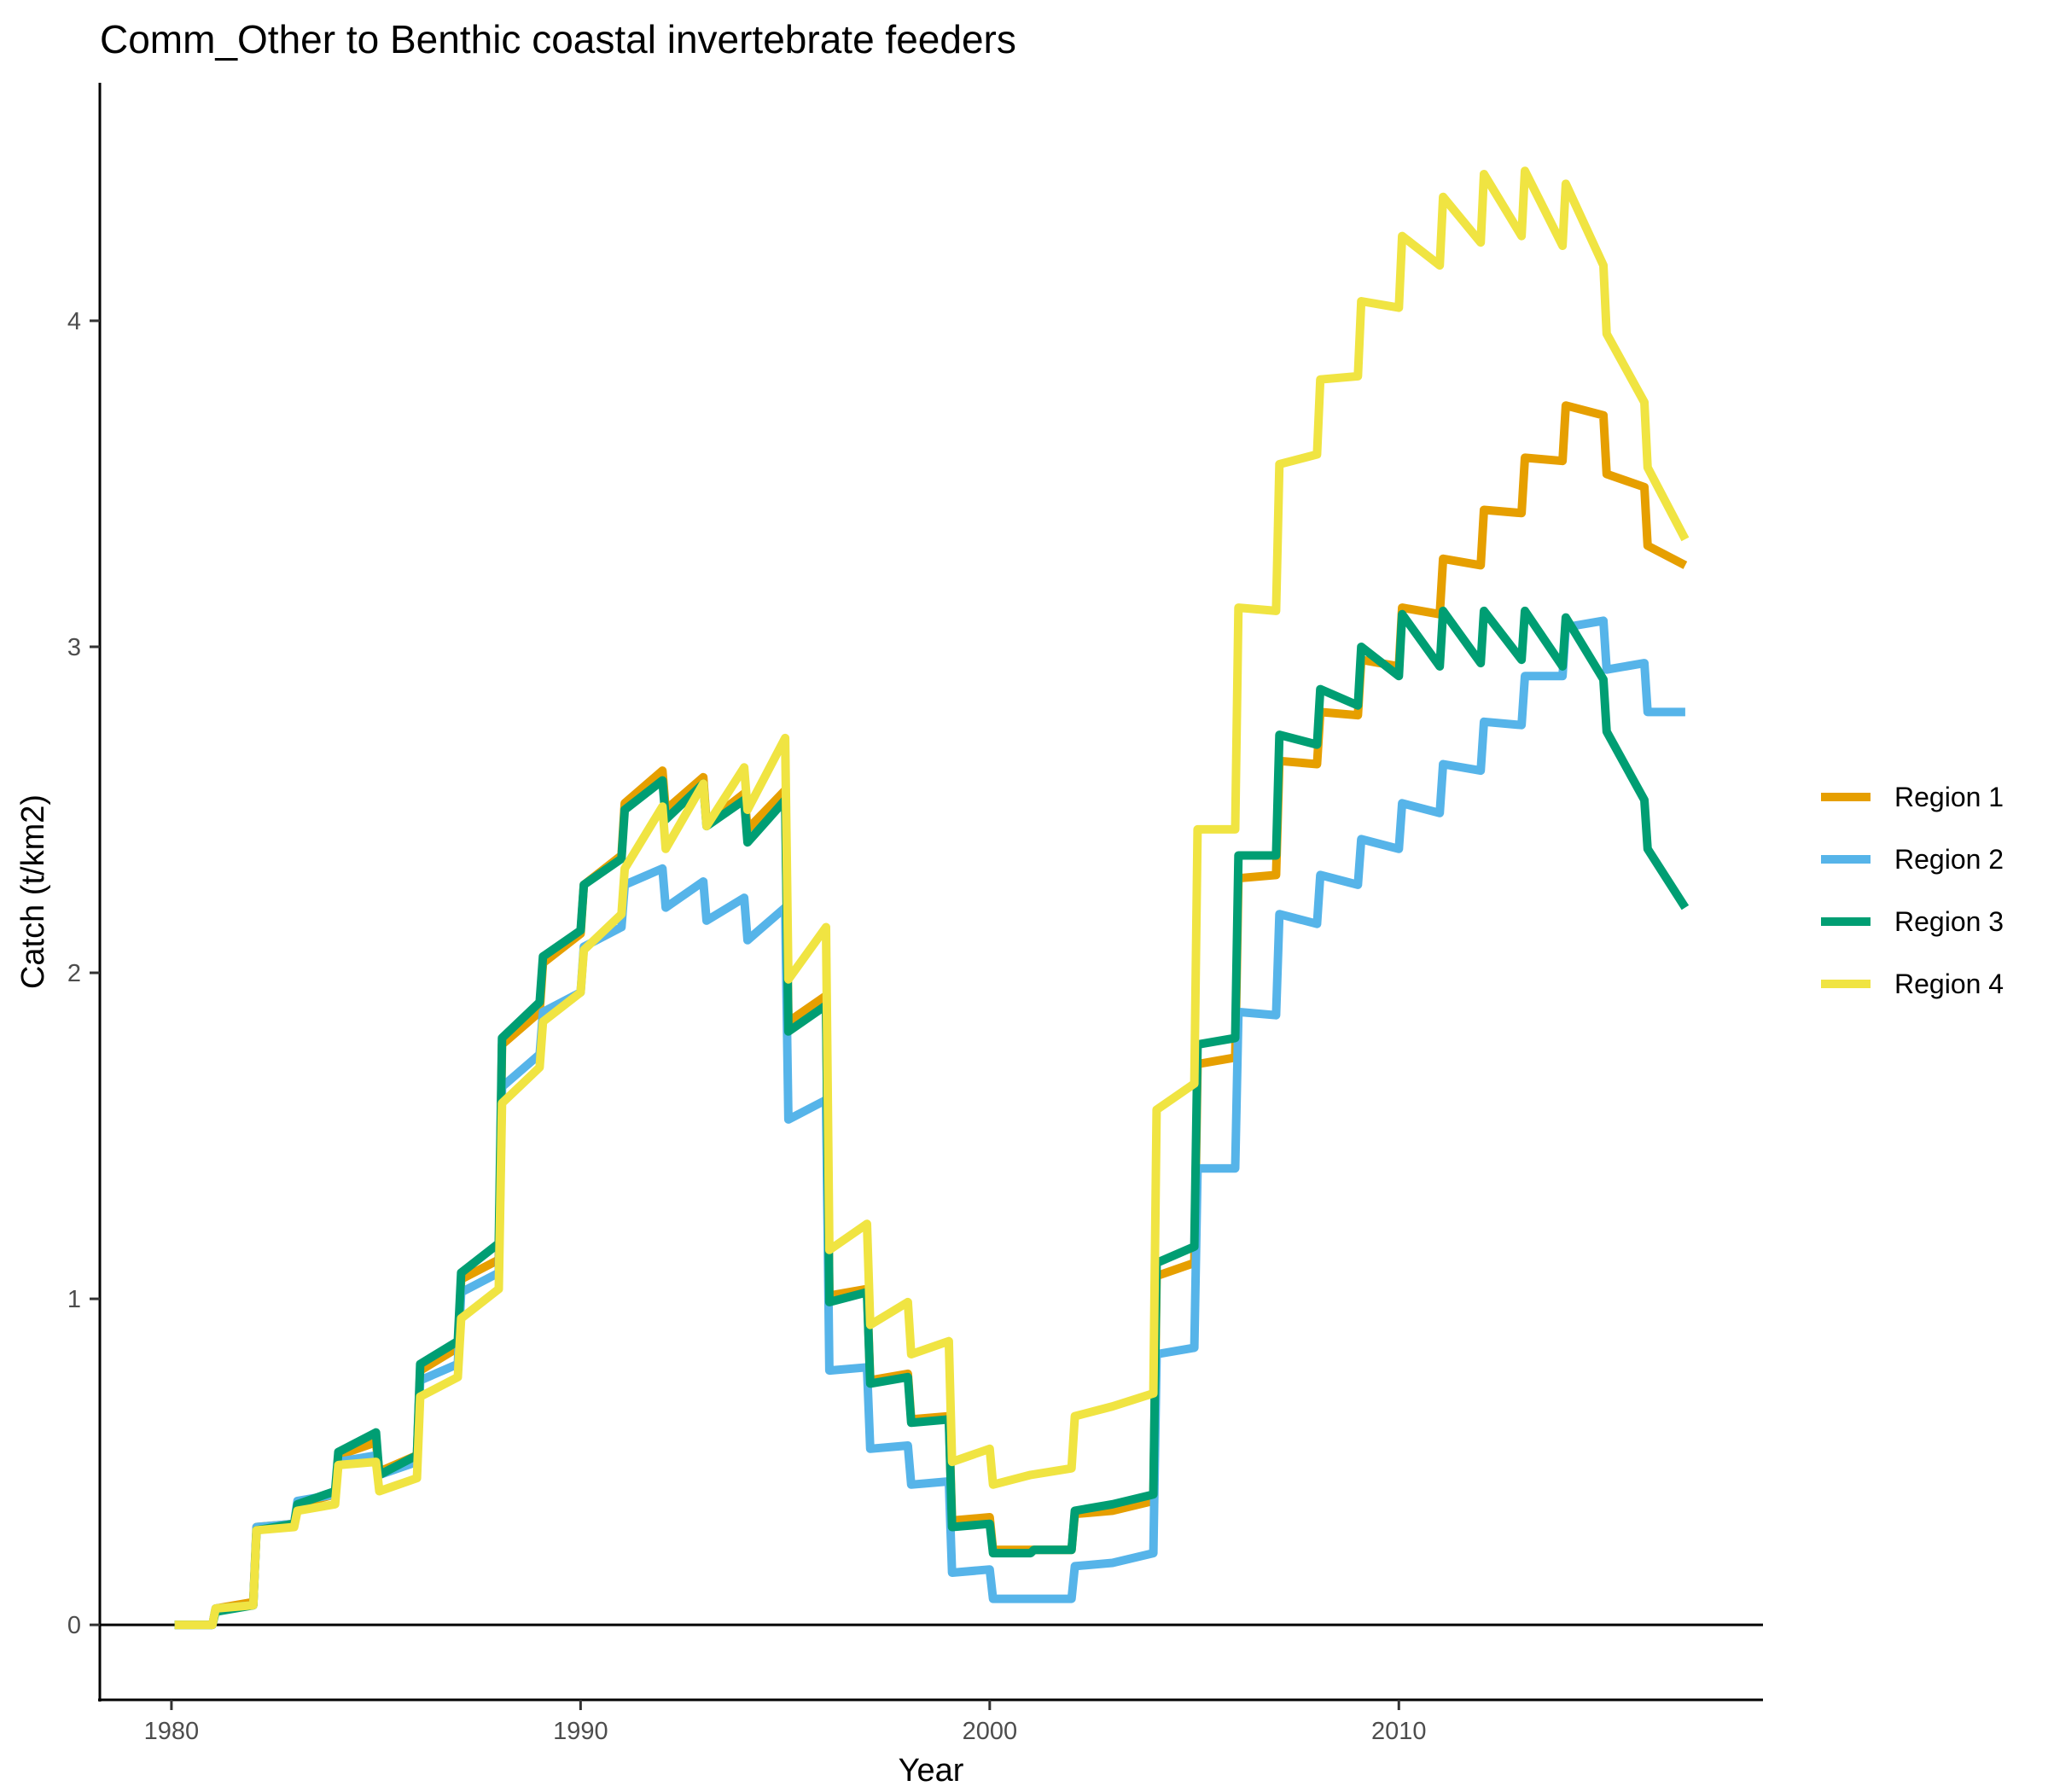 This screenshot has height=1792, width=2048. What do you see at coordinates (74, 647) in the screenshot?
I see `y-tick-label: 3` at bounding box center [74, 647].